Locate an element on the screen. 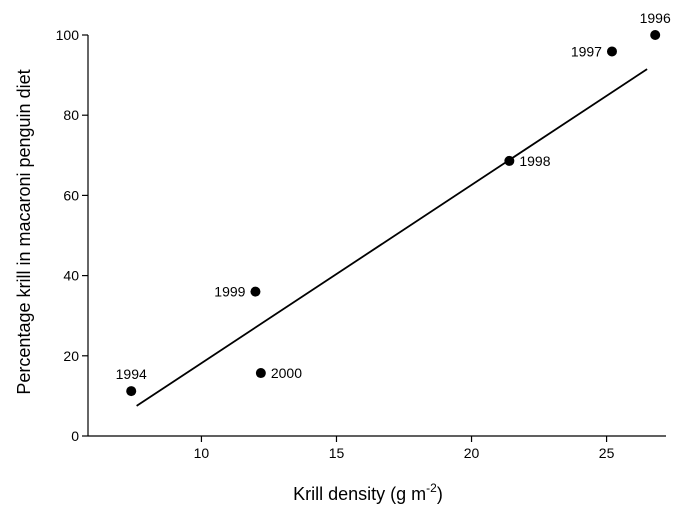  x-tick-label: 20 is located at coordinates (472, 453).